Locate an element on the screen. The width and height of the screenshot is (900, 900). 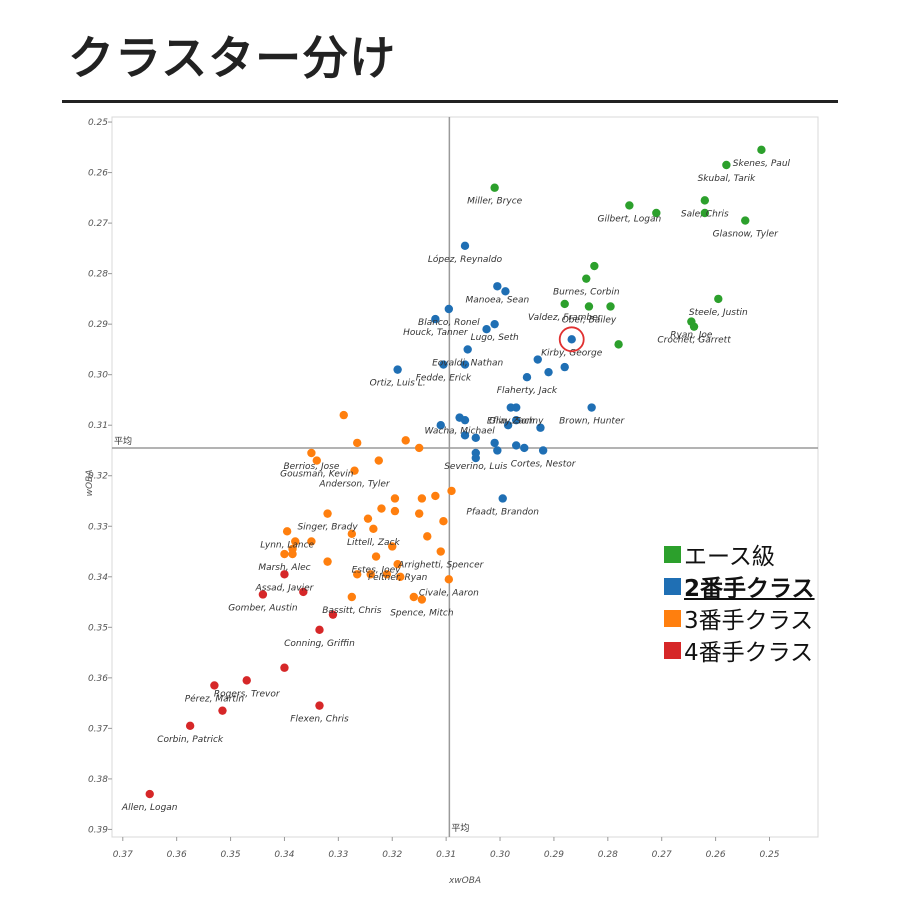
point-label: Ryan, Joe is located at coordinates (691, 336).